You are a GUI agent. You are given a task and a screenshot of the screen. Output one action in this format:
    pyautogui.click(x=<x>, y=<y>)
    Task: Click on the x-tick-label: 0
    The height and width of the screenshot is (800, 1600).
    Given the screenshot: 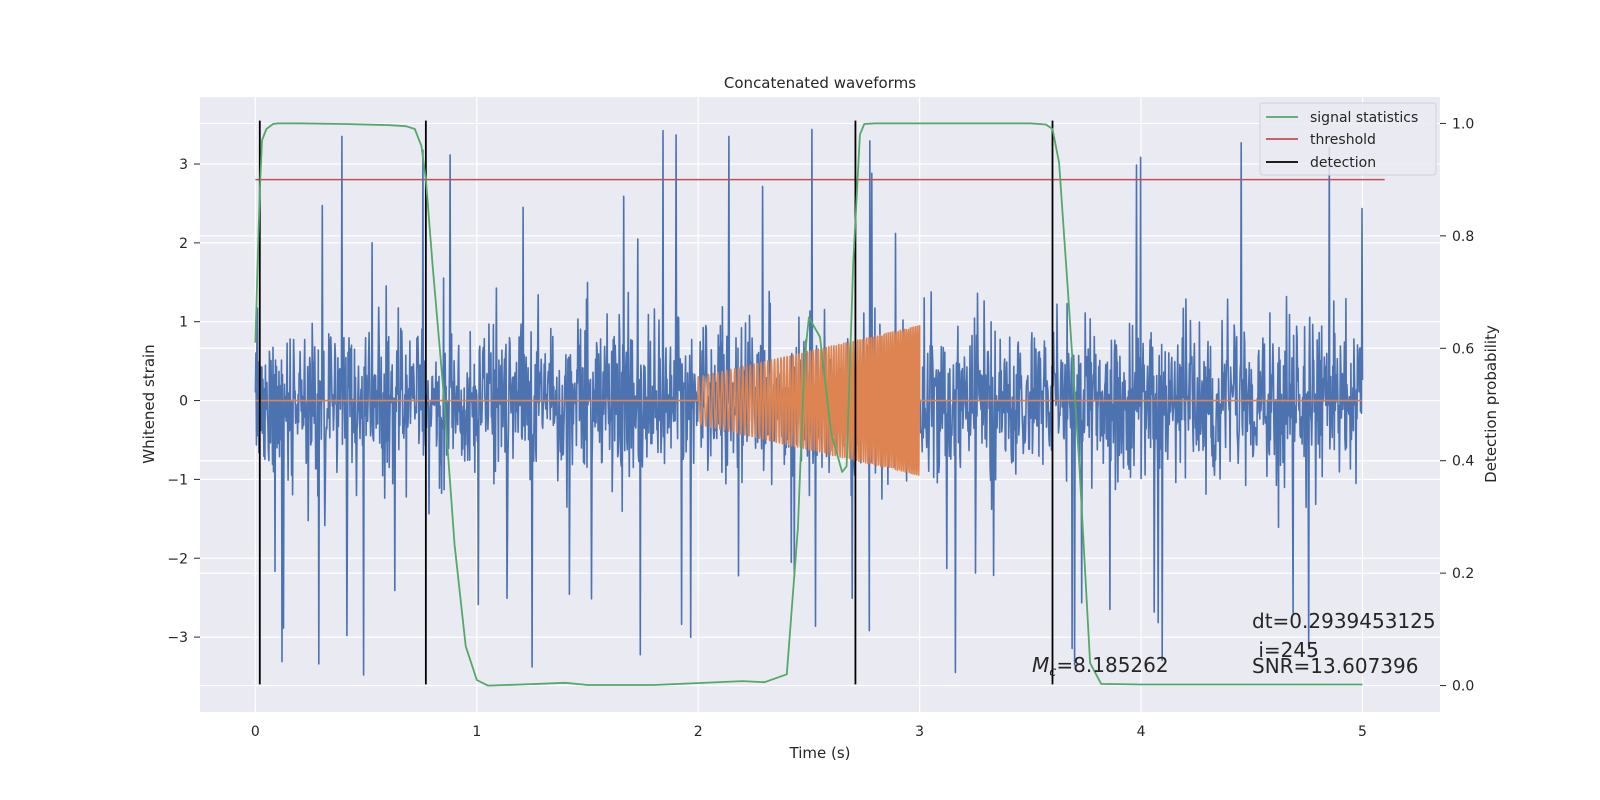 What is the action you would take?
    pyautogui.click(x=255, y=732)
    